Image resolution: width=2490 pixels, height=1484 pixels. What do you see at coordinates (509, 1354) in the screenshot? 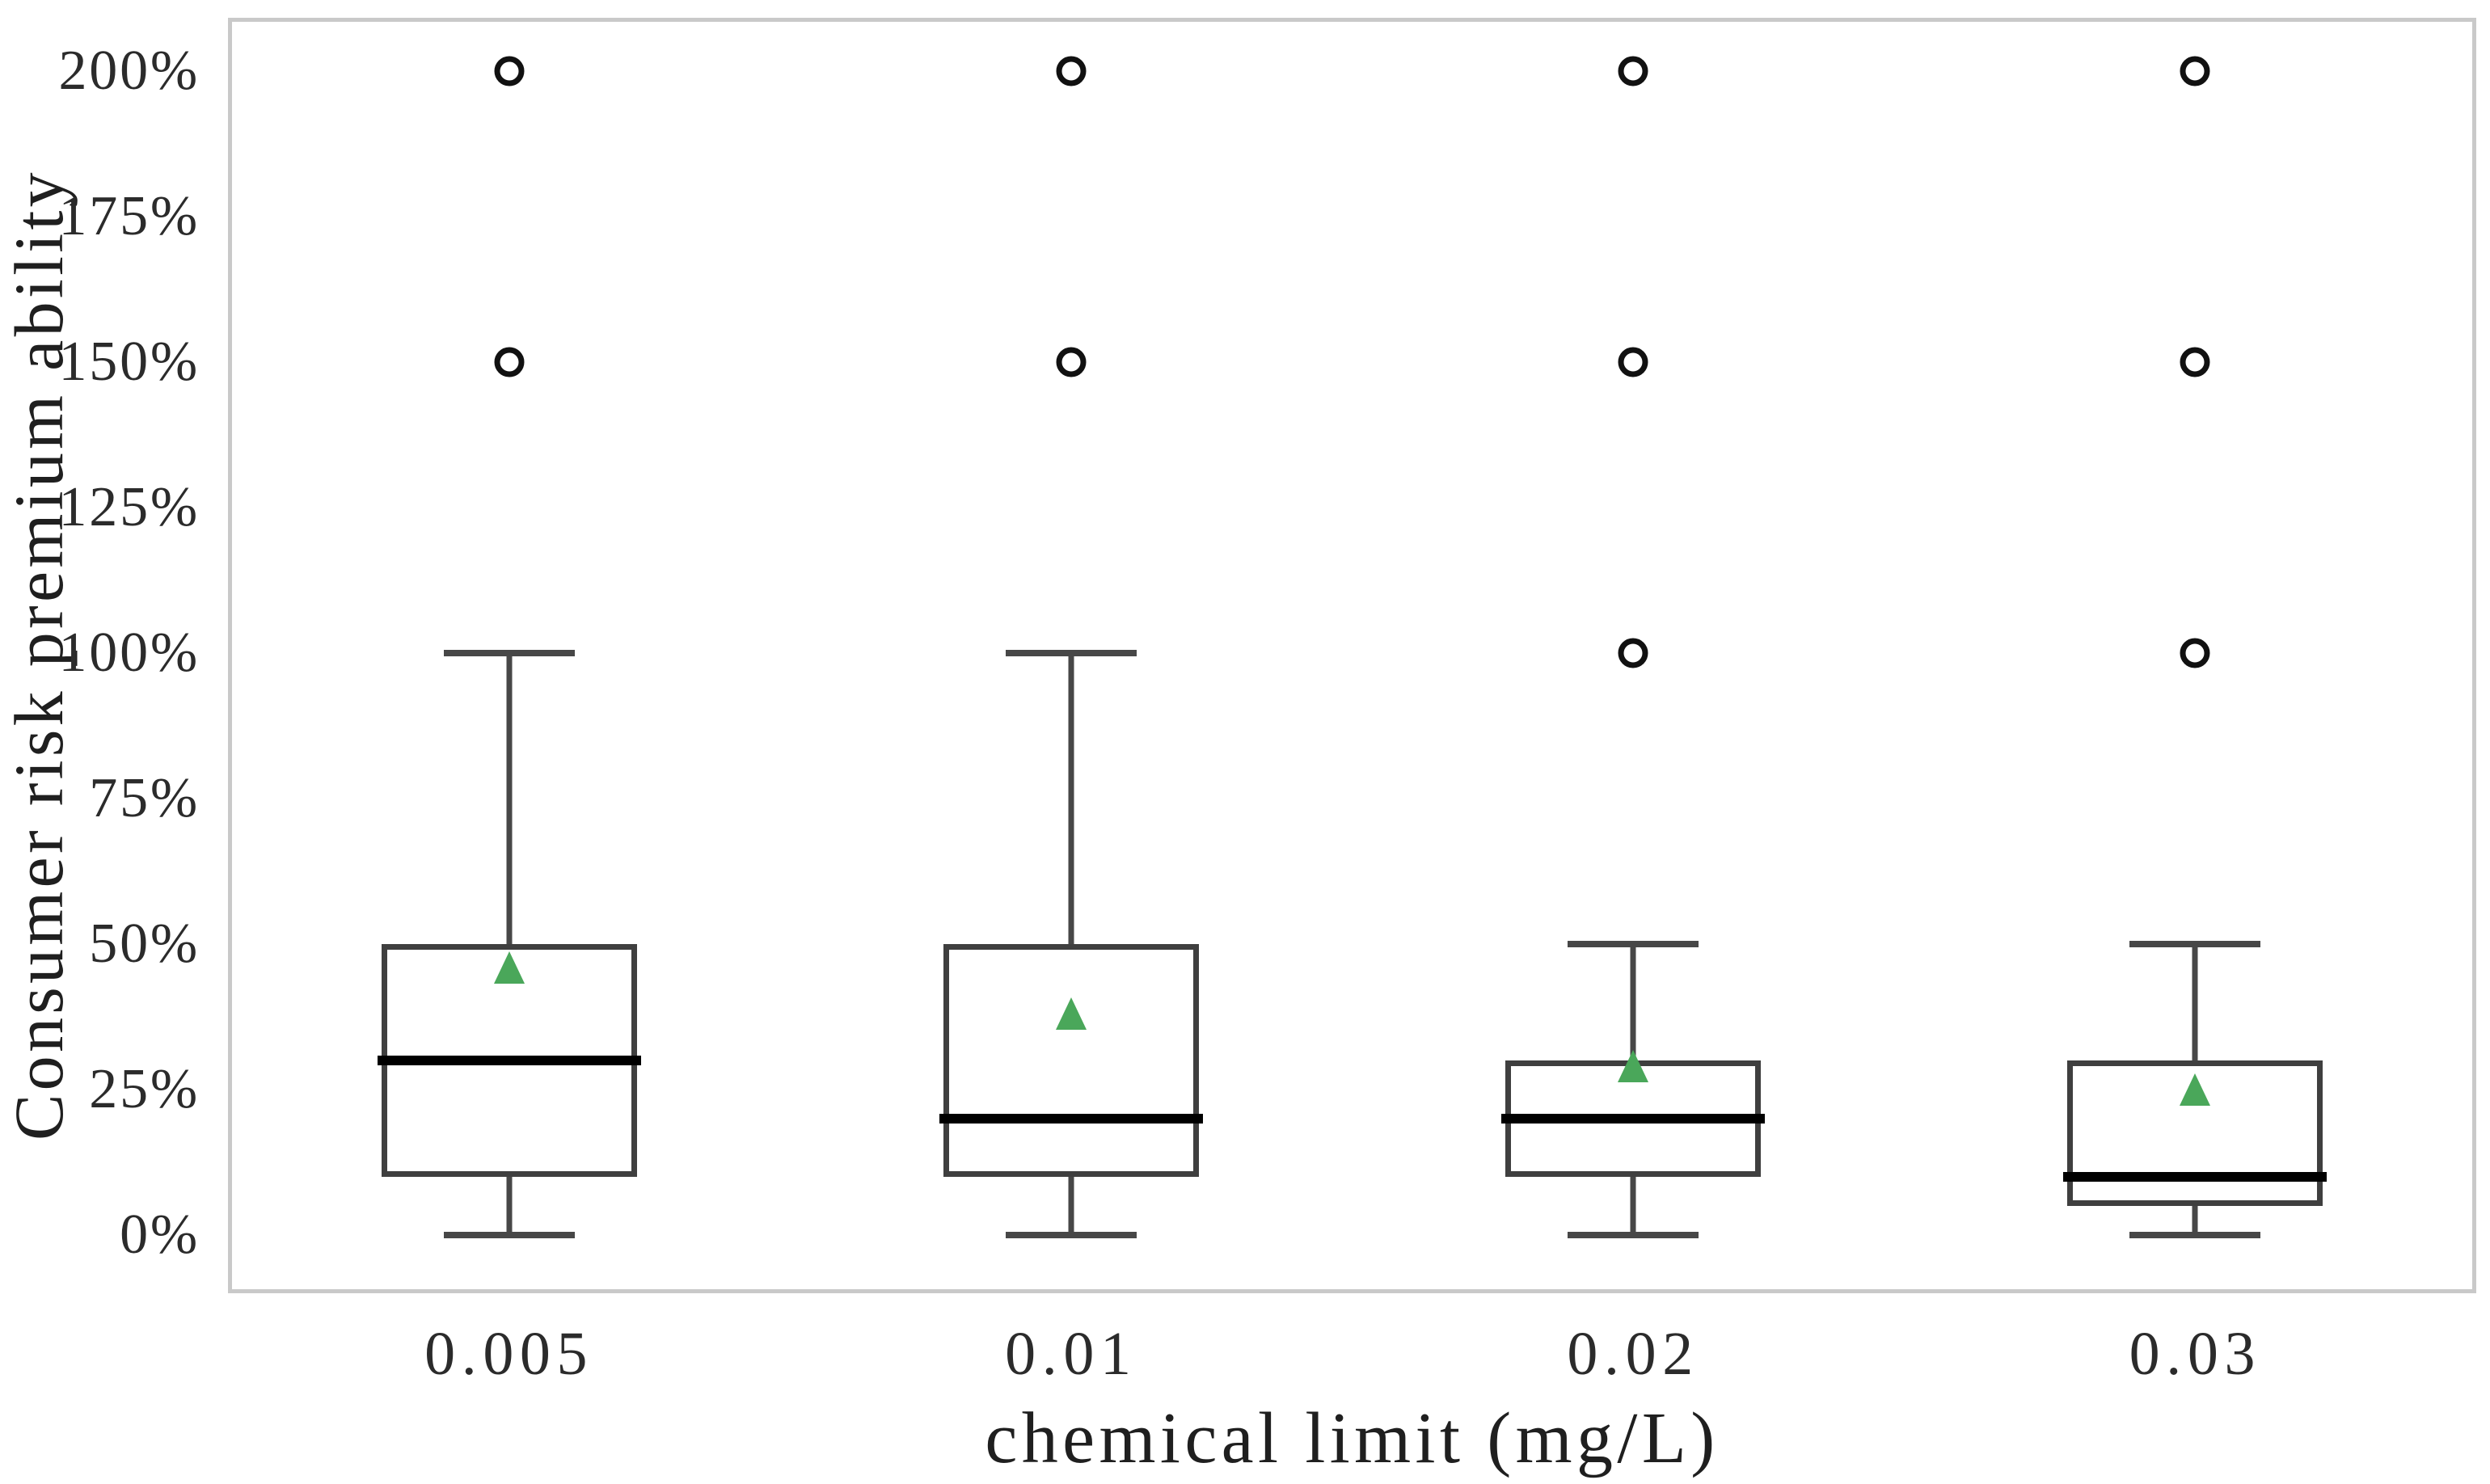
I see `x-tick-label: 0.005` at bounding box center [509, 1354].